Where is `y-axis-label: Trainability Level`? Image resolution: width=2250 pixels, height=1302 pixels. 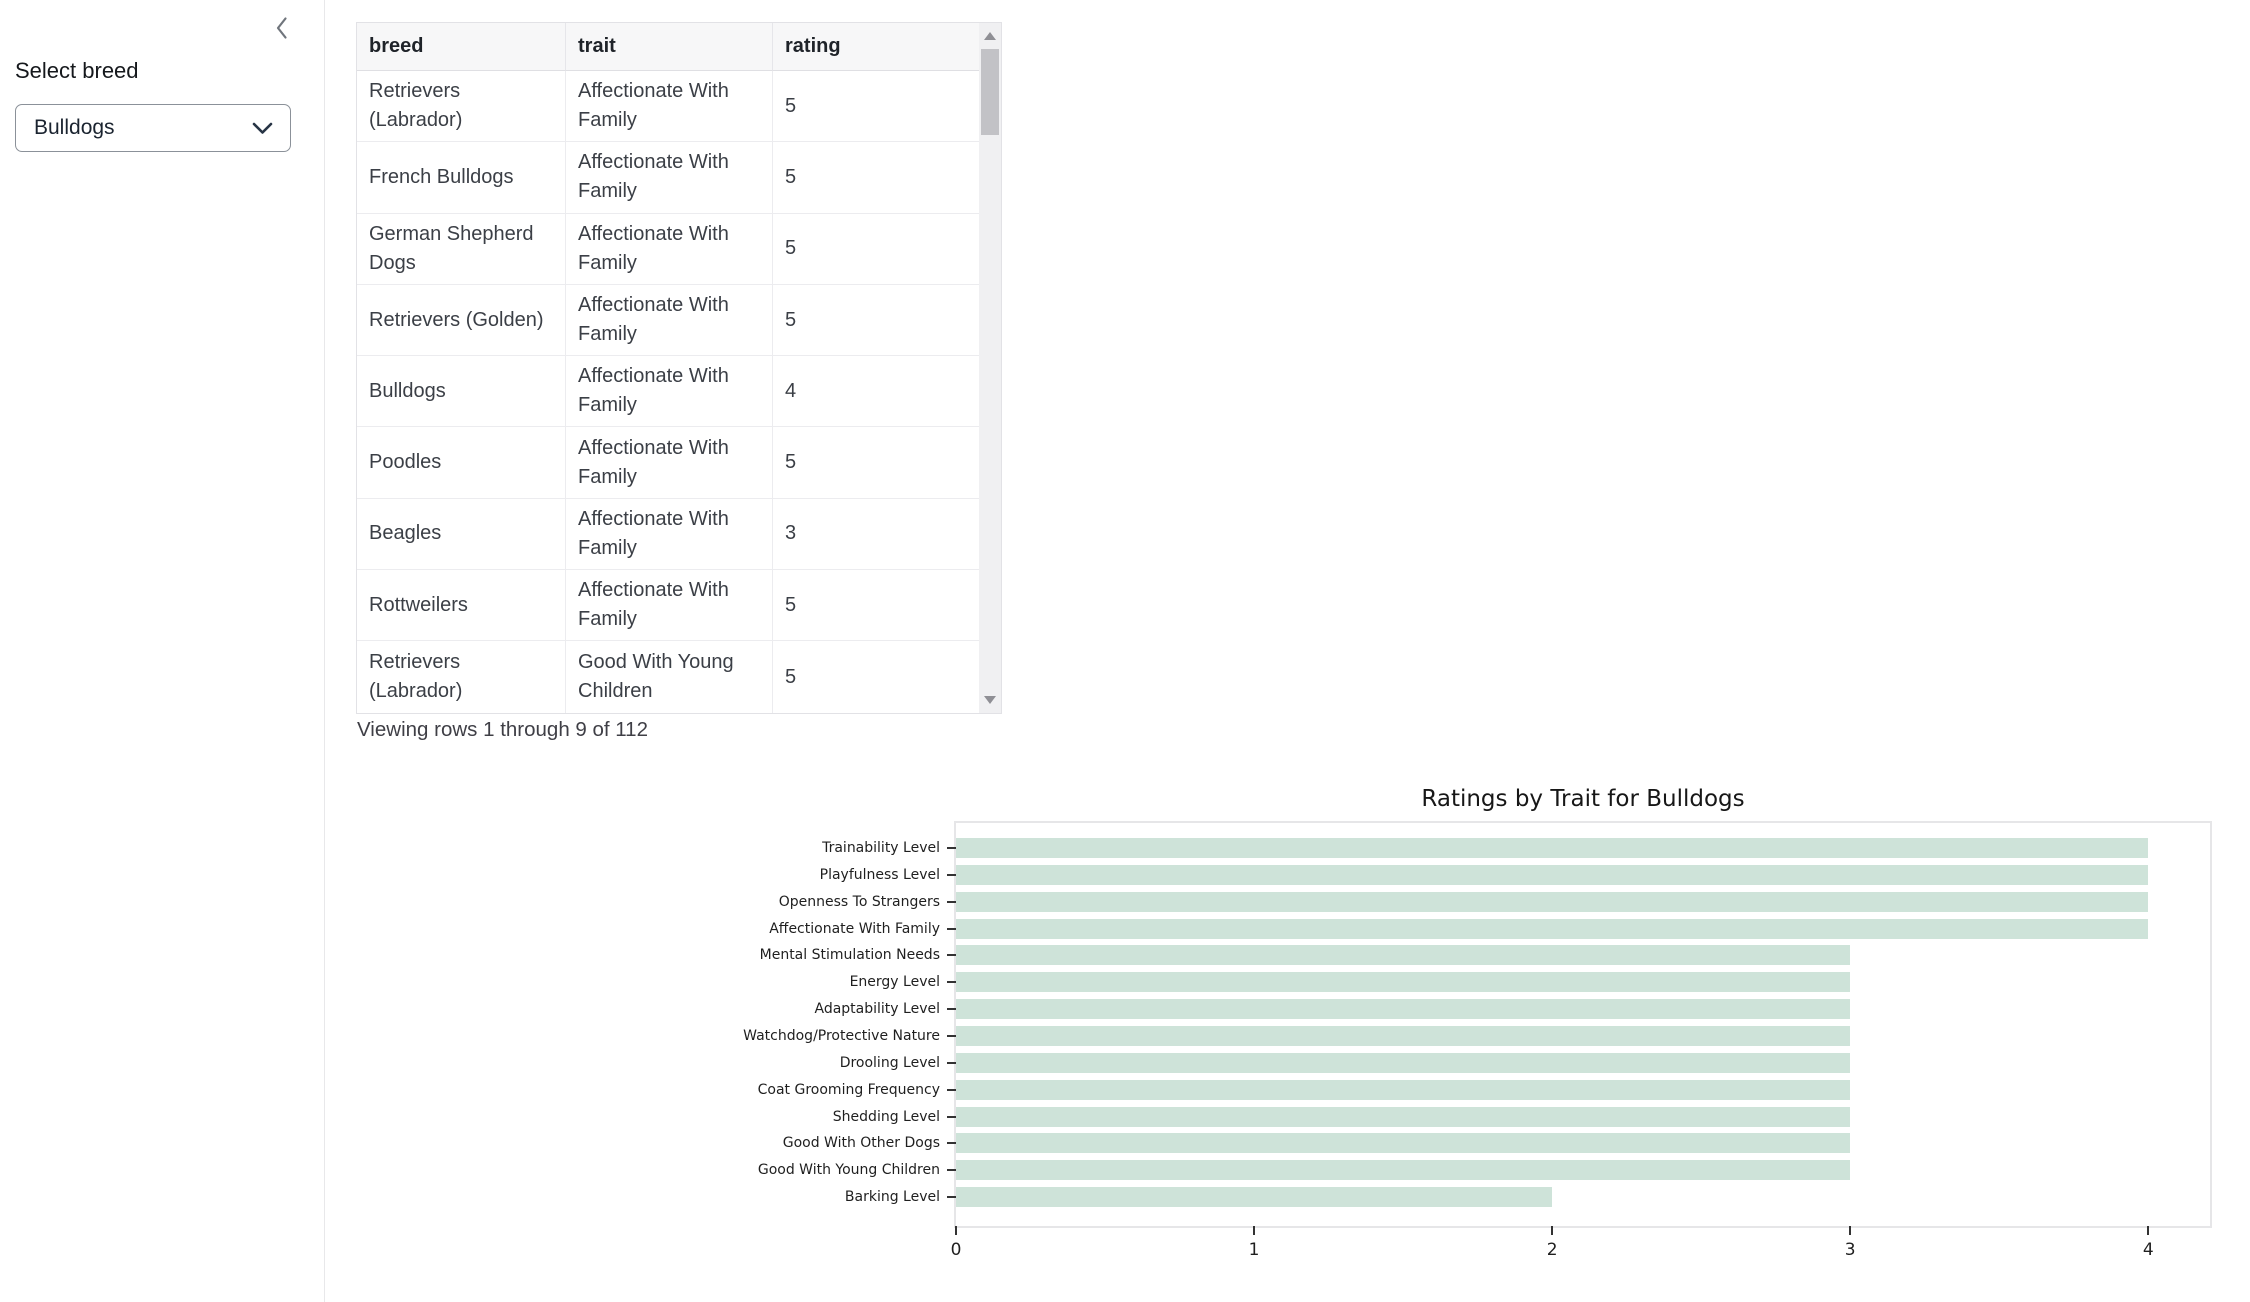 y-axis-label: Trainability Level is located at coordinates (881, 848).